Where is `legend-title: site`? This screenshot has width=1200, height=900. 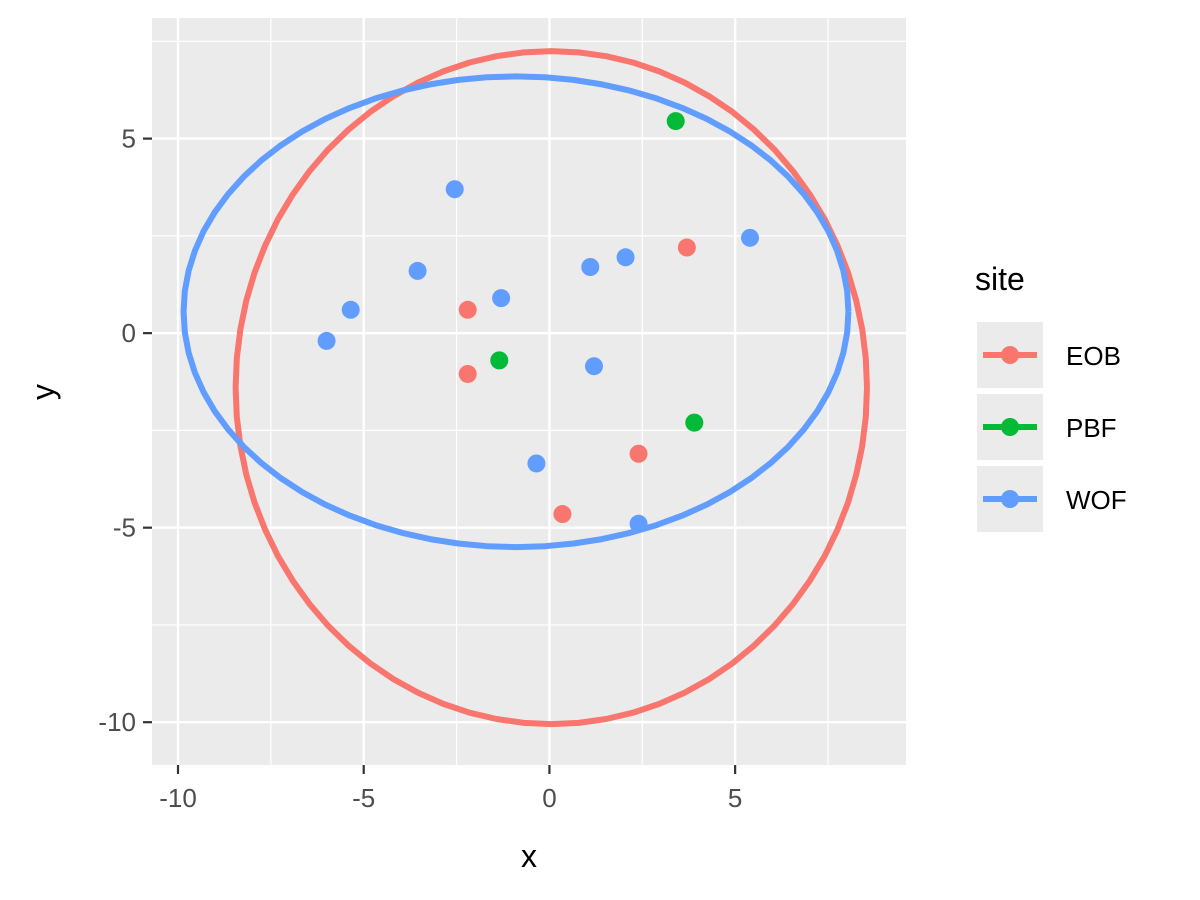
legend-title: site is located at coordinates (1000, 279).